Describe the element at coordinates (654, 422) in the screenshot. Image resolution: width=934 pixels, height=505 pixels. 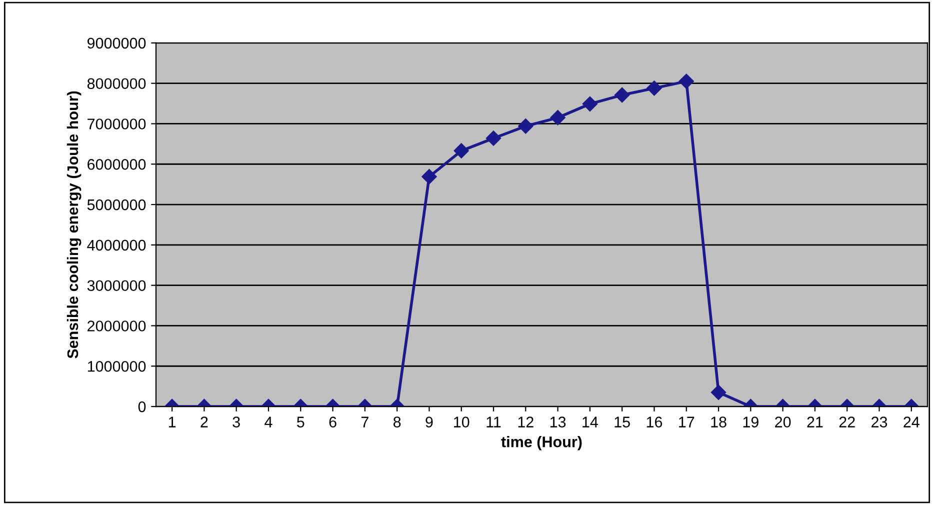
I see `x-tick-label: 16` at that location.